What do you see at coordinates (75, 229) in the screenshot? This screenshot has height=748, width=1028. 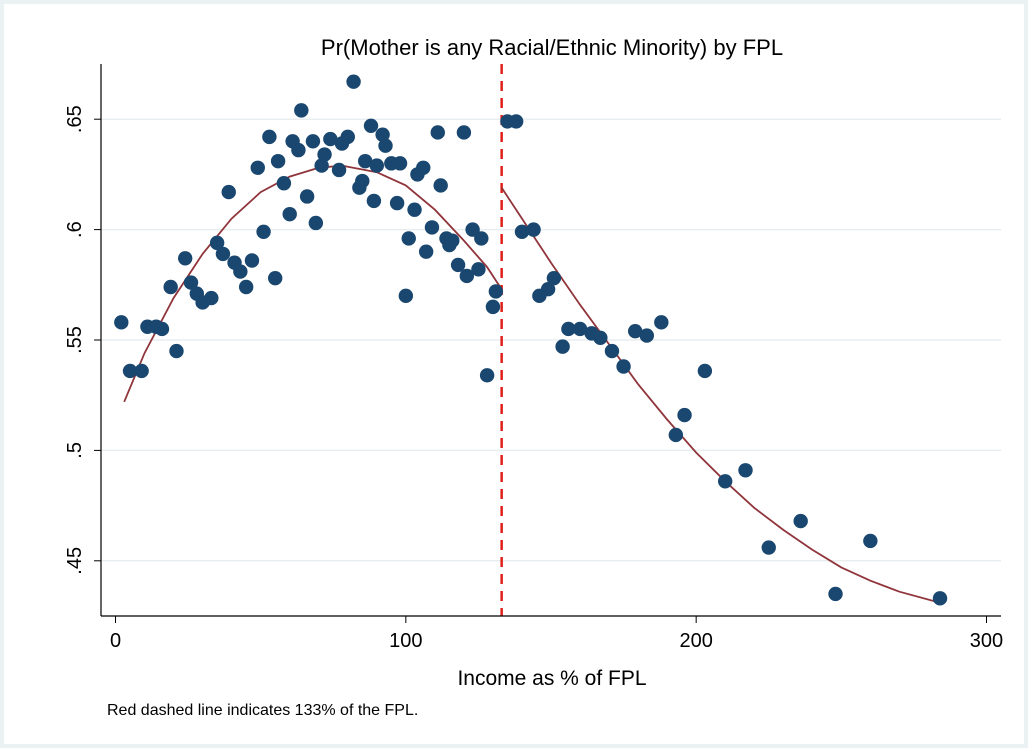 I see `y-tick-label: .6` at bounding box center [75, 229].